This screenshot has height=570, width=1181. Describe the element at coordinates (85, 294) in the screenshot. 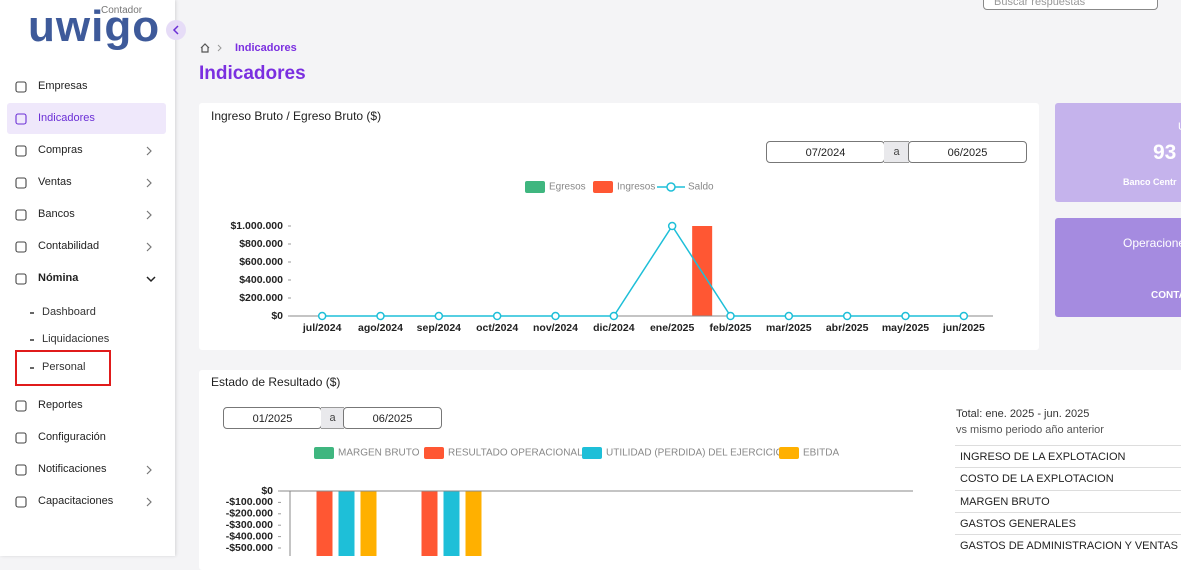

I see `sidebar-icons` at that location.